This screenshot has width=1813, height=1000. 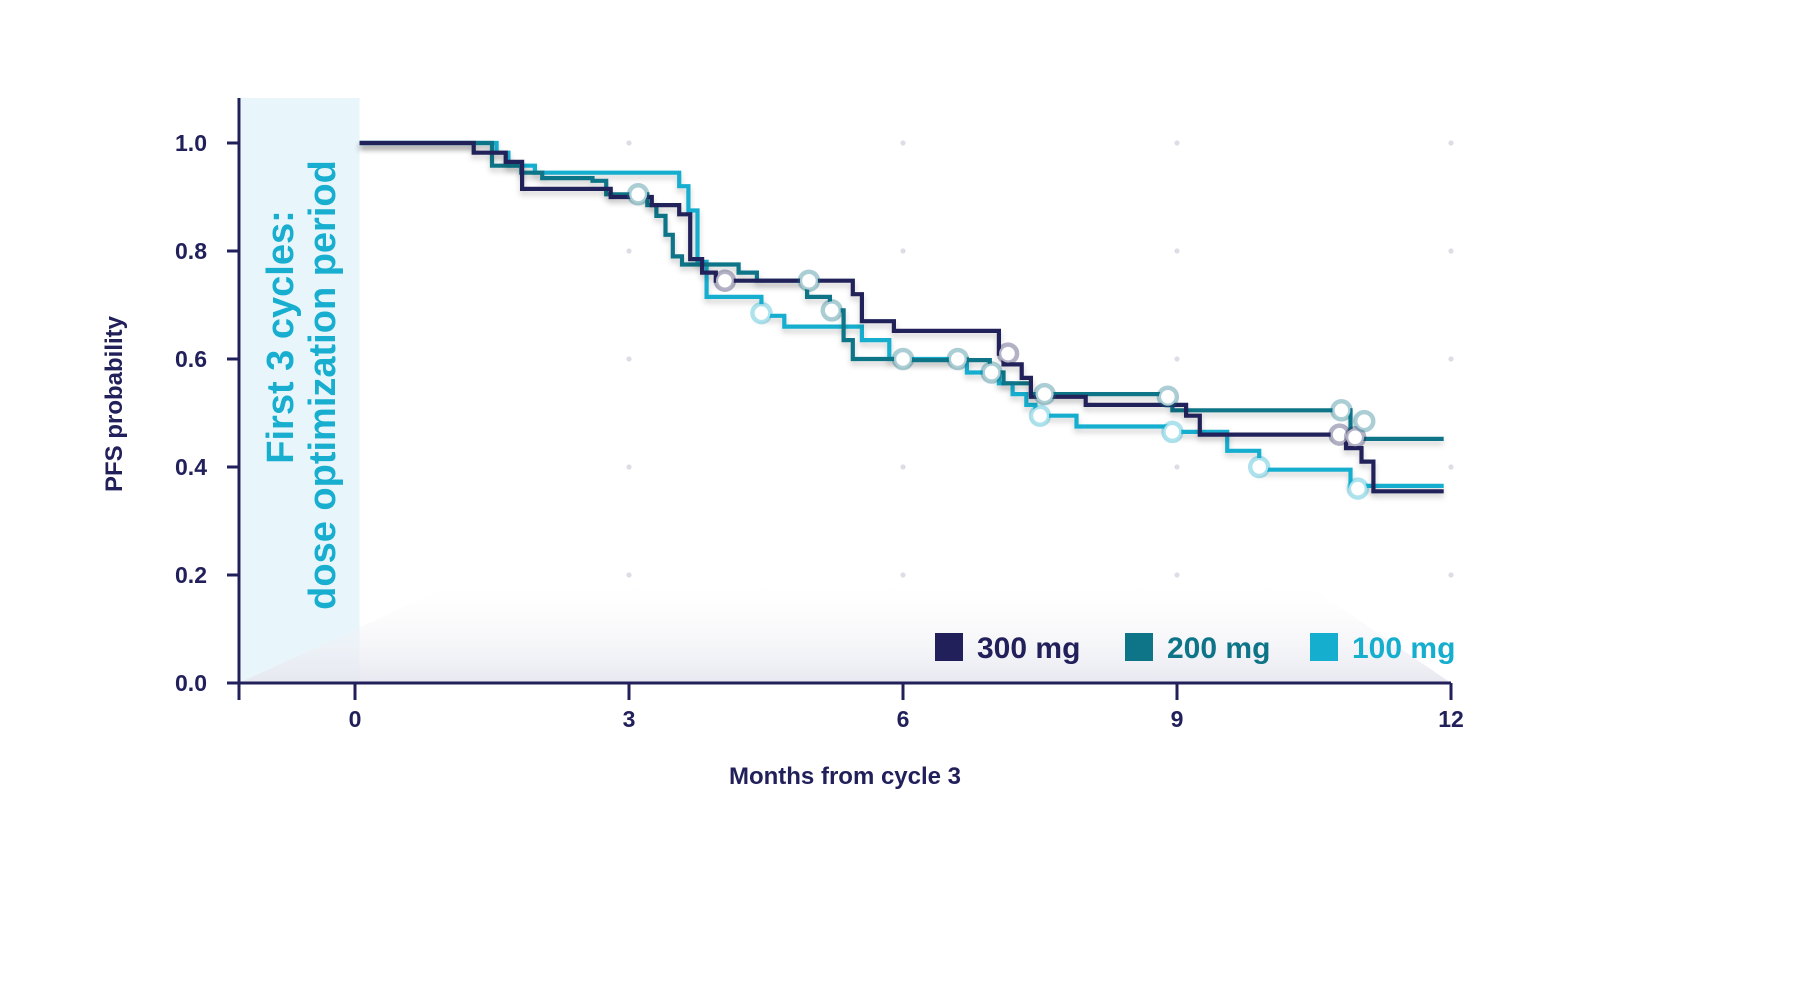 What do you see at coordinates (191, 359) in the screenshot?
I see `y-tick-label: 0.6` at bounding box center [191, 359].